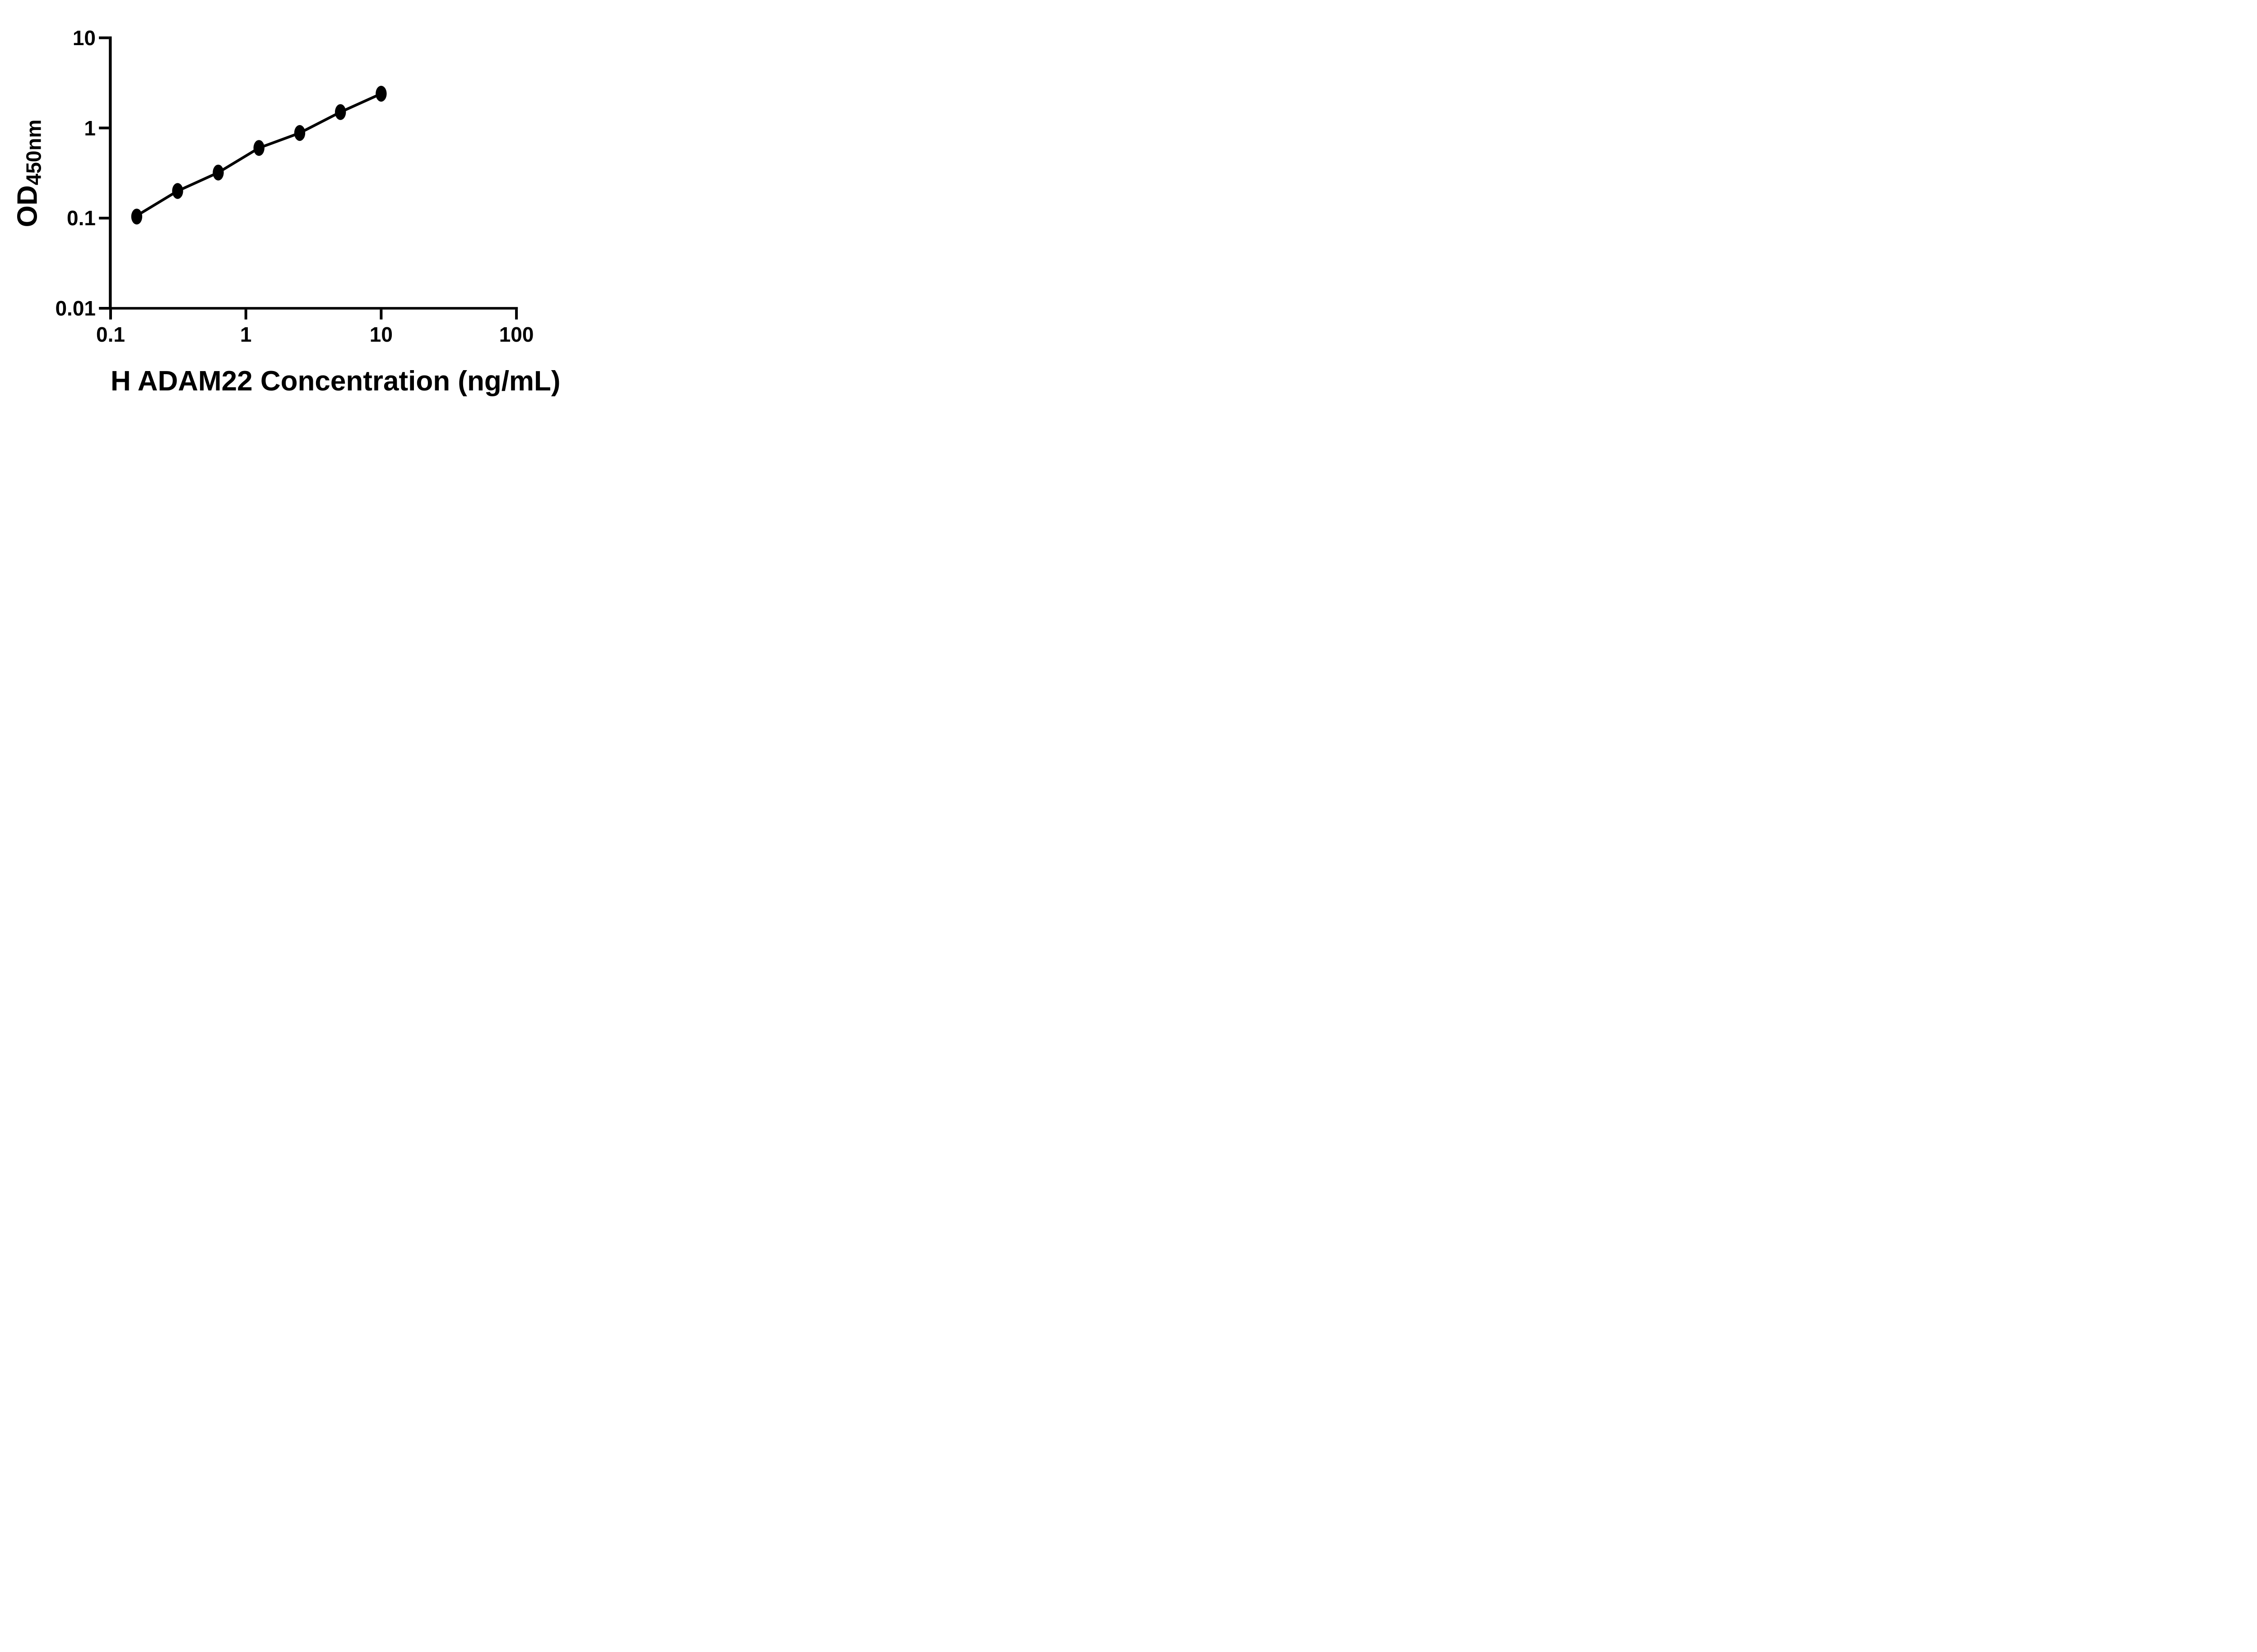  Describe the element at coordinates (104, 308) in the screenshot. I see `y-tick-0.01` at that location.